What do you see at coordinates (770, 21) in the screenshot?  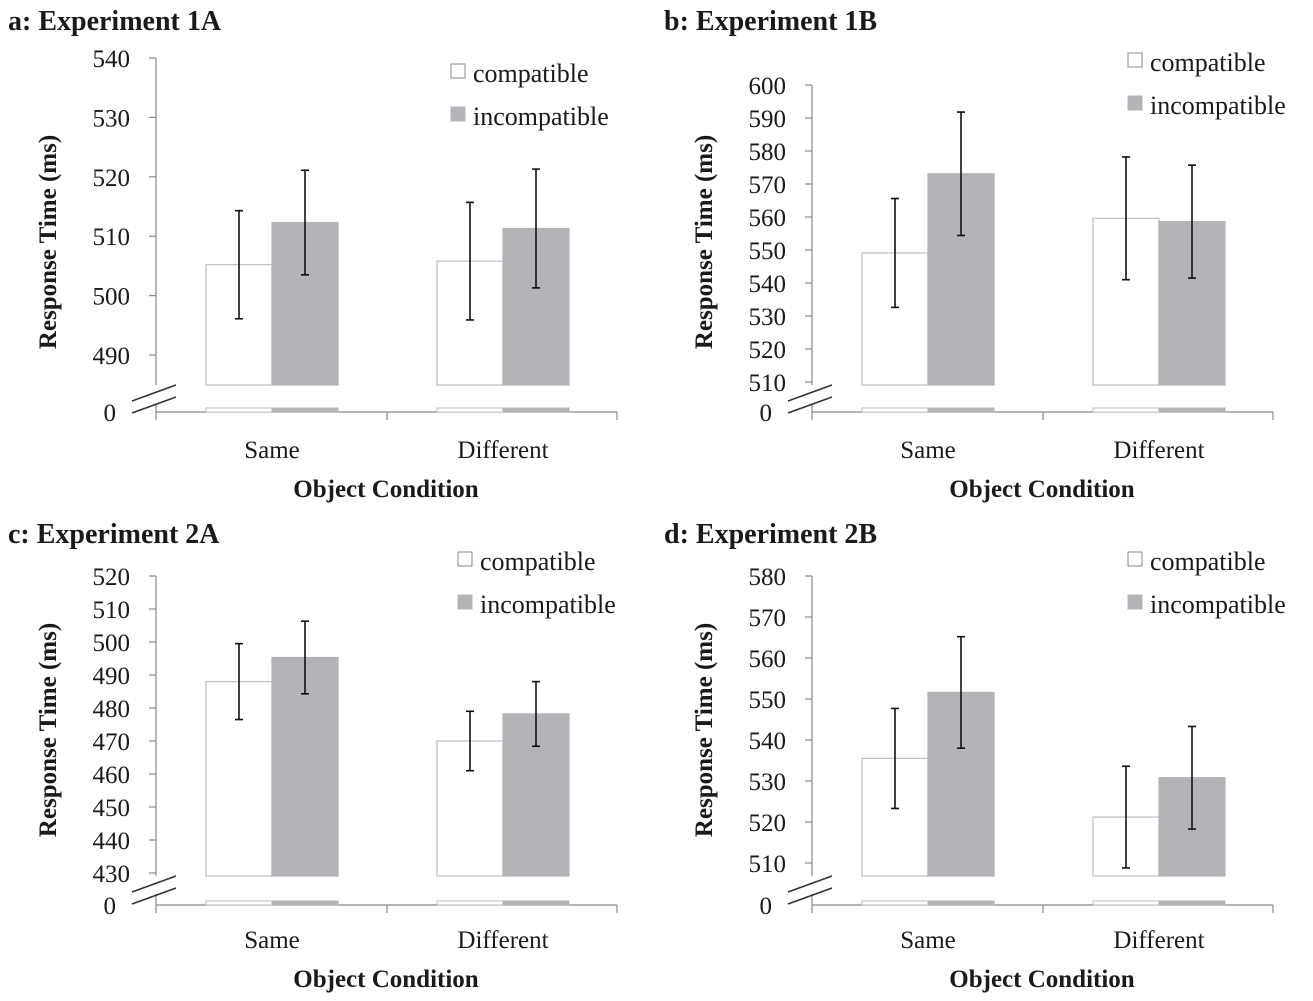 I see `panel-title: b: Experiment 1B` at bounding box center [770, 21].